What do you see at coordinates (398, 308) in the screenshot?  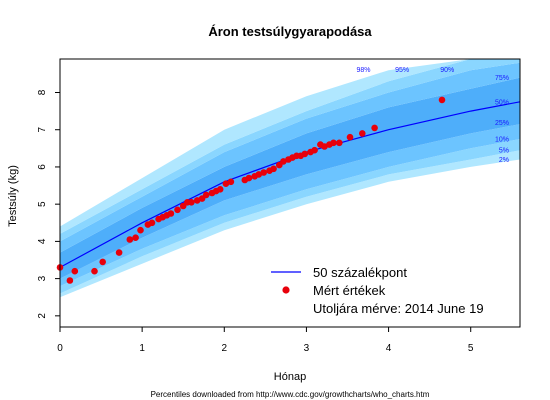 I see `legend-last-measured: Utoljára mérve: 2014 June 19` at bounding box center [398, 308].